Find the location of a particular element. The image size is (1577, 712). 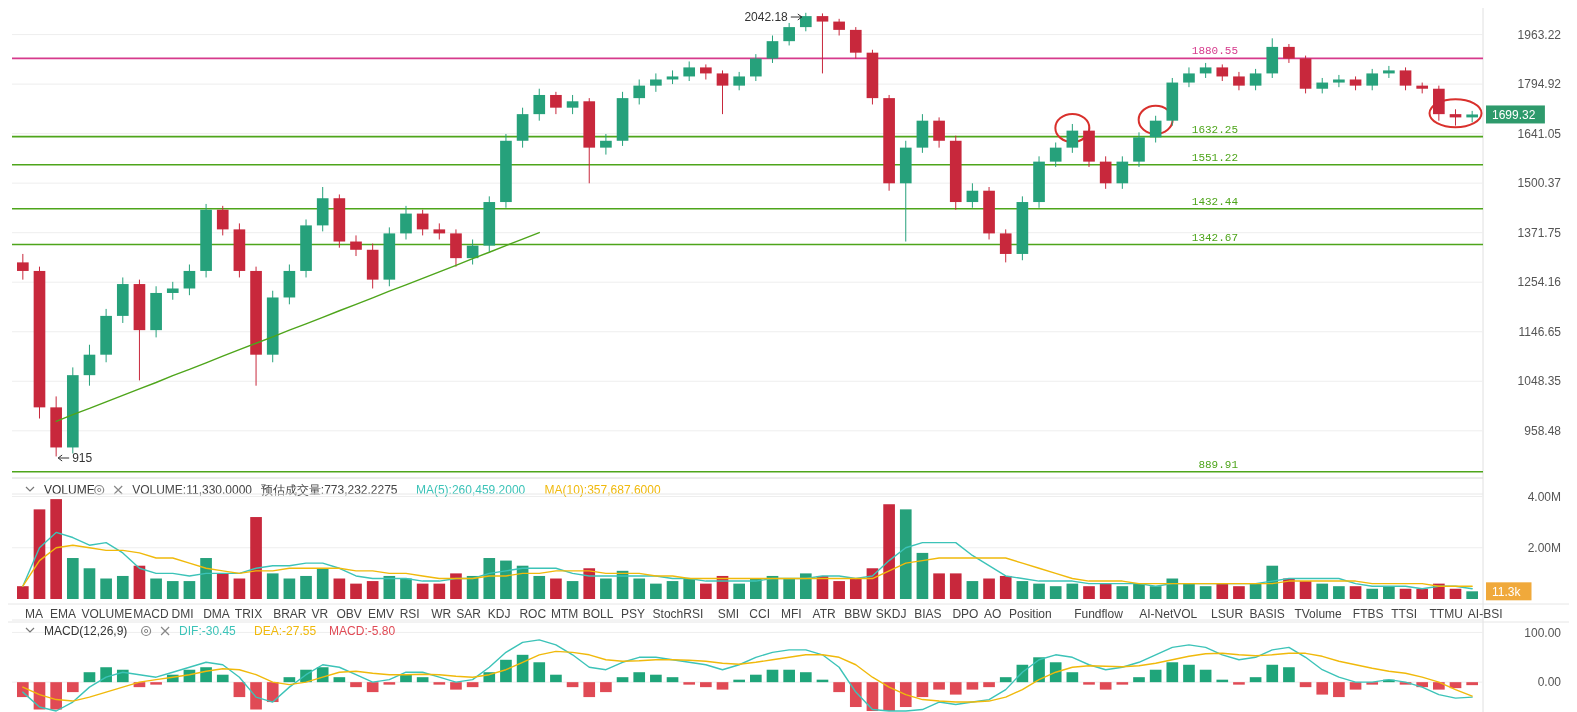

text: 1699.32 is located at coordinates (1514, 114).